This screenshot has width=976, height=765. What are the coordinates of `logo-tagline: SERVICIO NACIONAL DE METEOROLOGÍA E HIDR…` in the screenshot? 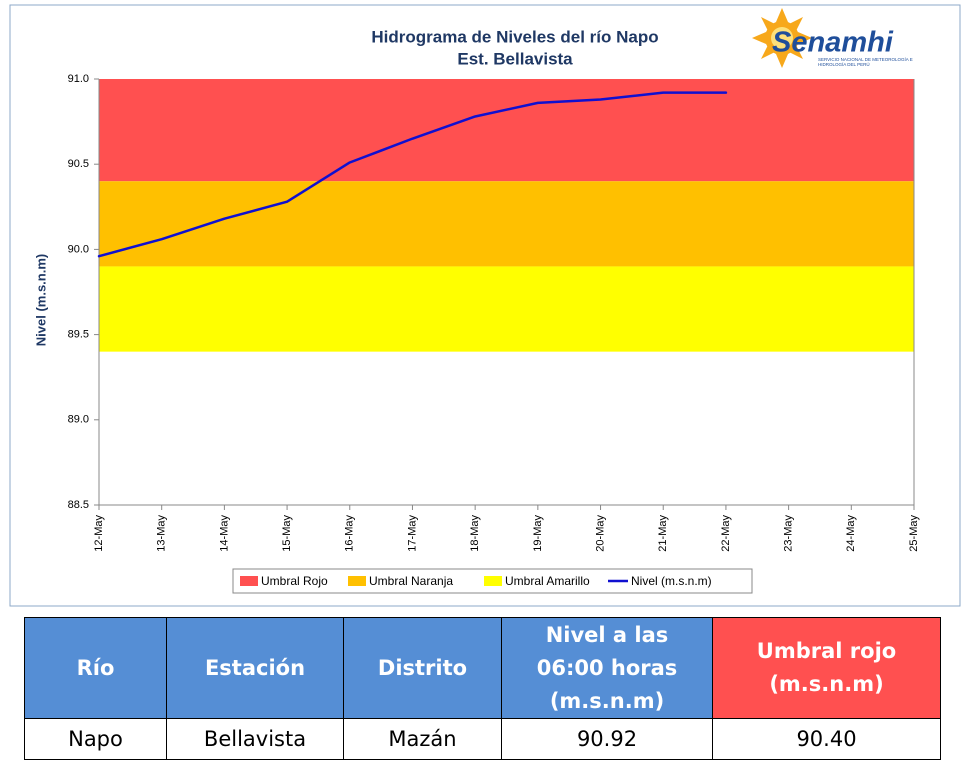 It's located at (865, 62).